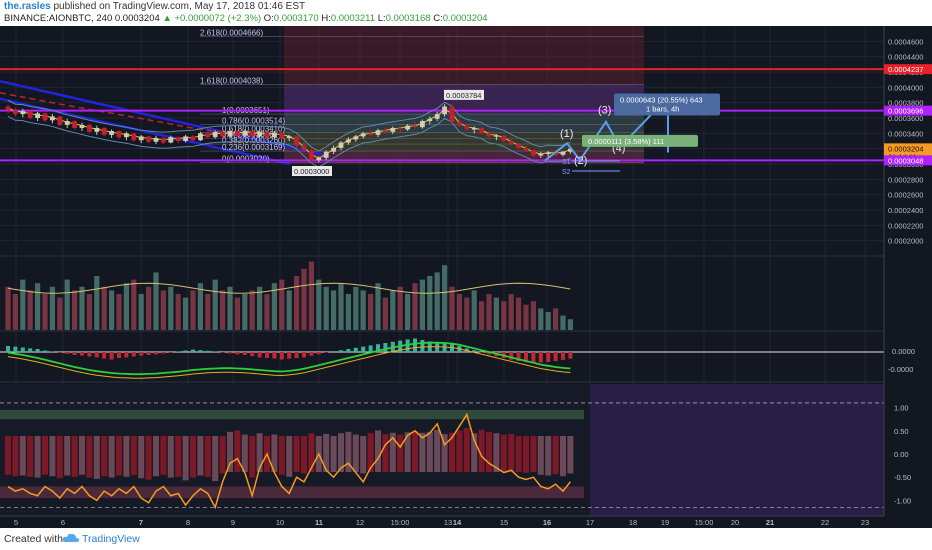 This screenshot has height=550, width=932. I want to click on cloud-icon, so click(71, 537).